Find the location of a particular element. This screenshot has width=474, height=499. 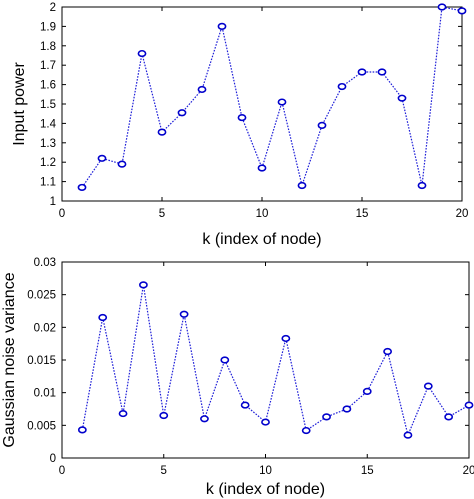

input-power-x-axis-label: k (index of node) is located at coordinates (261, 239).